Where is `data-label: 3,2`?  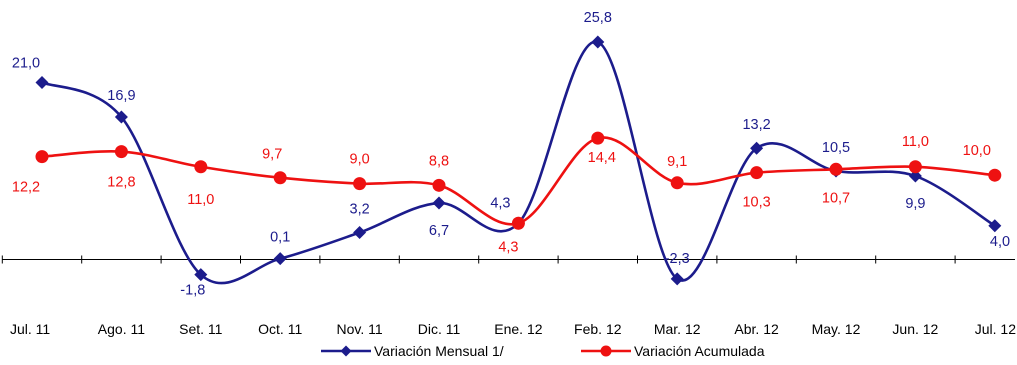
data-label: 3,2 is located at coordinates (360, 210).